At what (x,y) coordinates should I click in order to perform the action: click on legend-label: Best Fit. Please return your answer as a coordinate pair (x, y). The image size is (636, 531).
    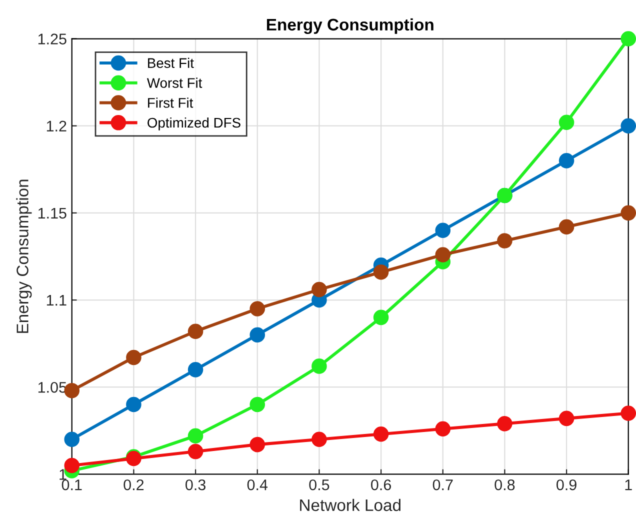
    Looking at the image, I should click on (171, 63).